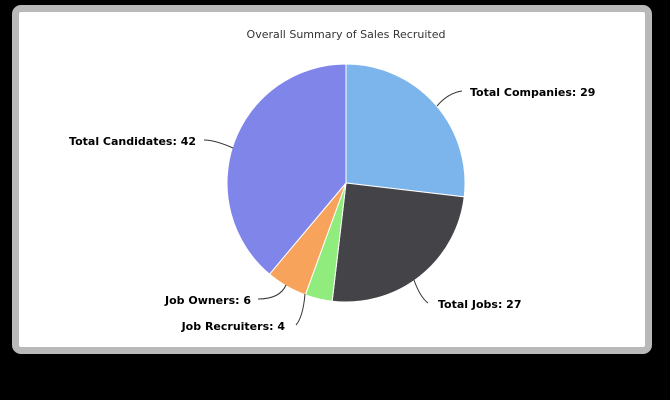 Image resolution: width=670 pixels, height=400 pixels. I want to click on label-job-owners: Job Owners: 6, so click(207, 300).